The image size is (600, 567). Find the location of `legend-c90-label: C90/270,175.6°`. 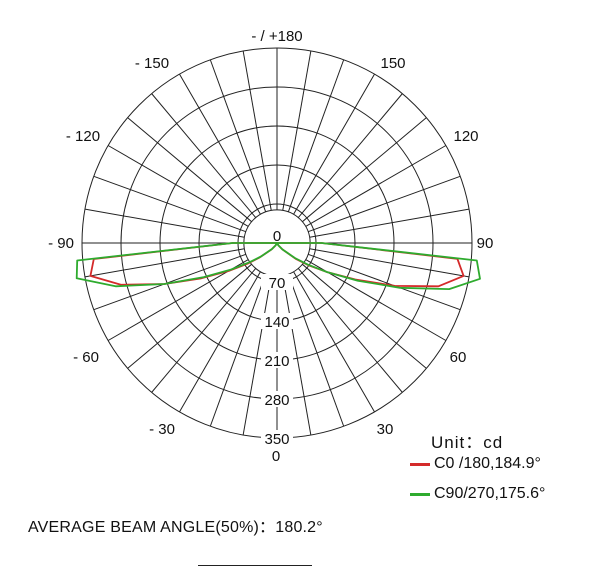

legend-c90-label: C90/270,175.6° is located at coordinates (490, 493).